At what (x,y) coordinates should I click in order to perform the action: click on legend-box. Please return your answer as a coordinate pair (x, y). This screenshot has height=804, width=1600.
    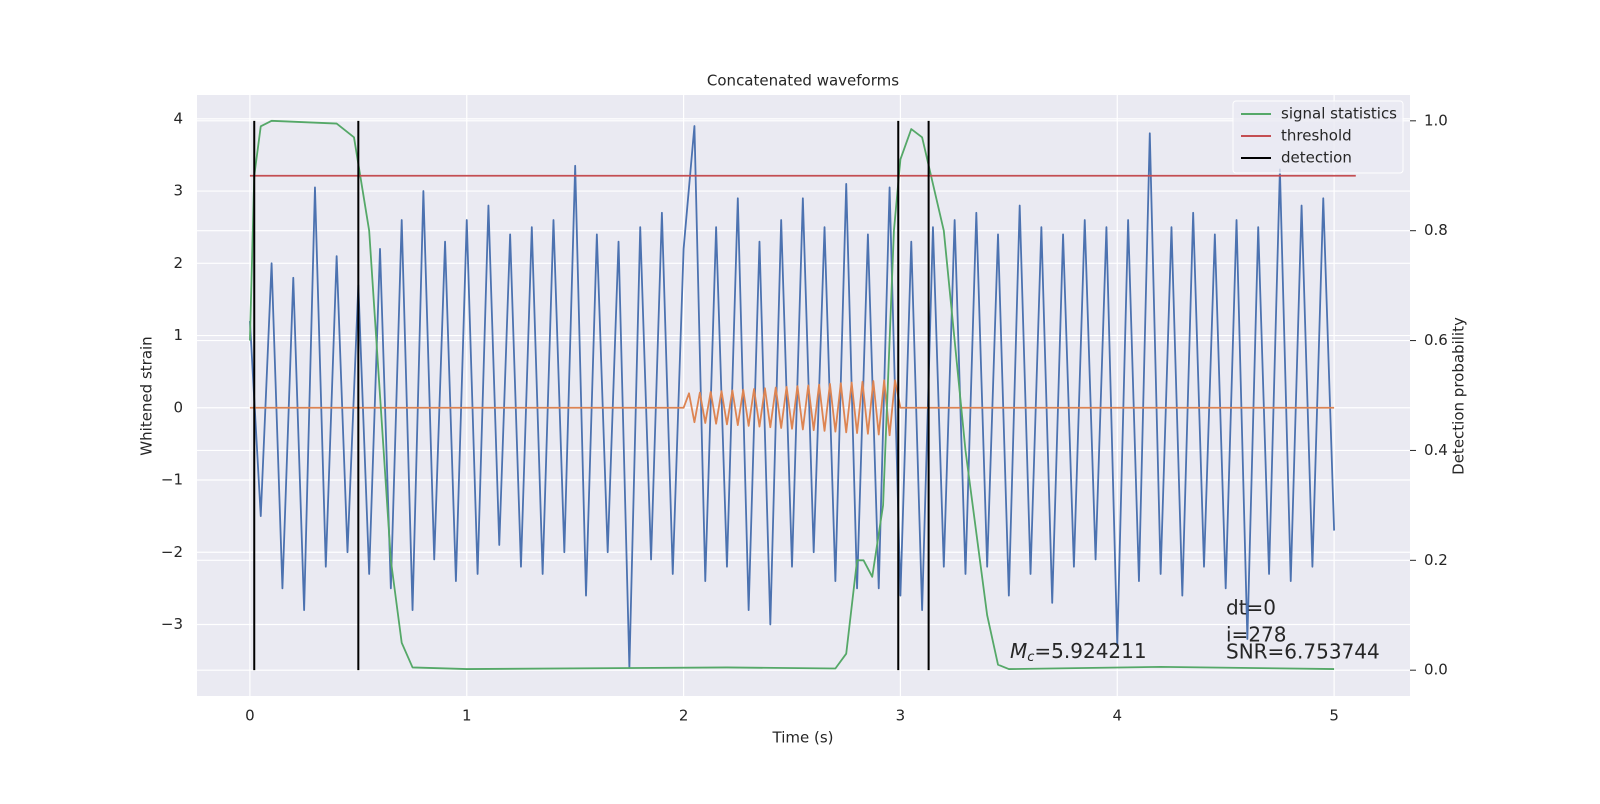
    Looking at the image, I should click on (1318, 137).